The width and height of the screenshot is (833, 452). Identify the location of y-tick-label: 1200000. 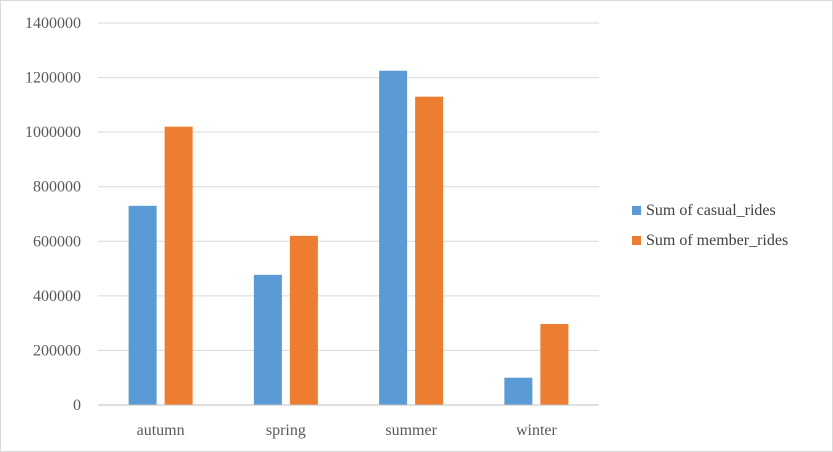
(53, 78).